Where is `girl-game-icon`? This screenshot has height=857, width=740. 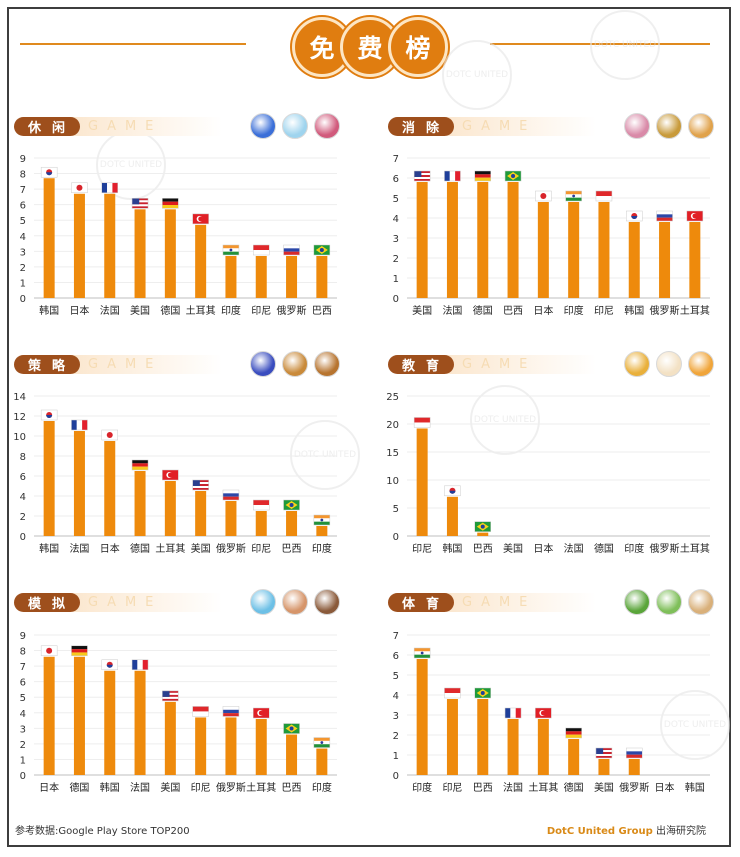
girl-game-icon is located at coordinates (295, 126).